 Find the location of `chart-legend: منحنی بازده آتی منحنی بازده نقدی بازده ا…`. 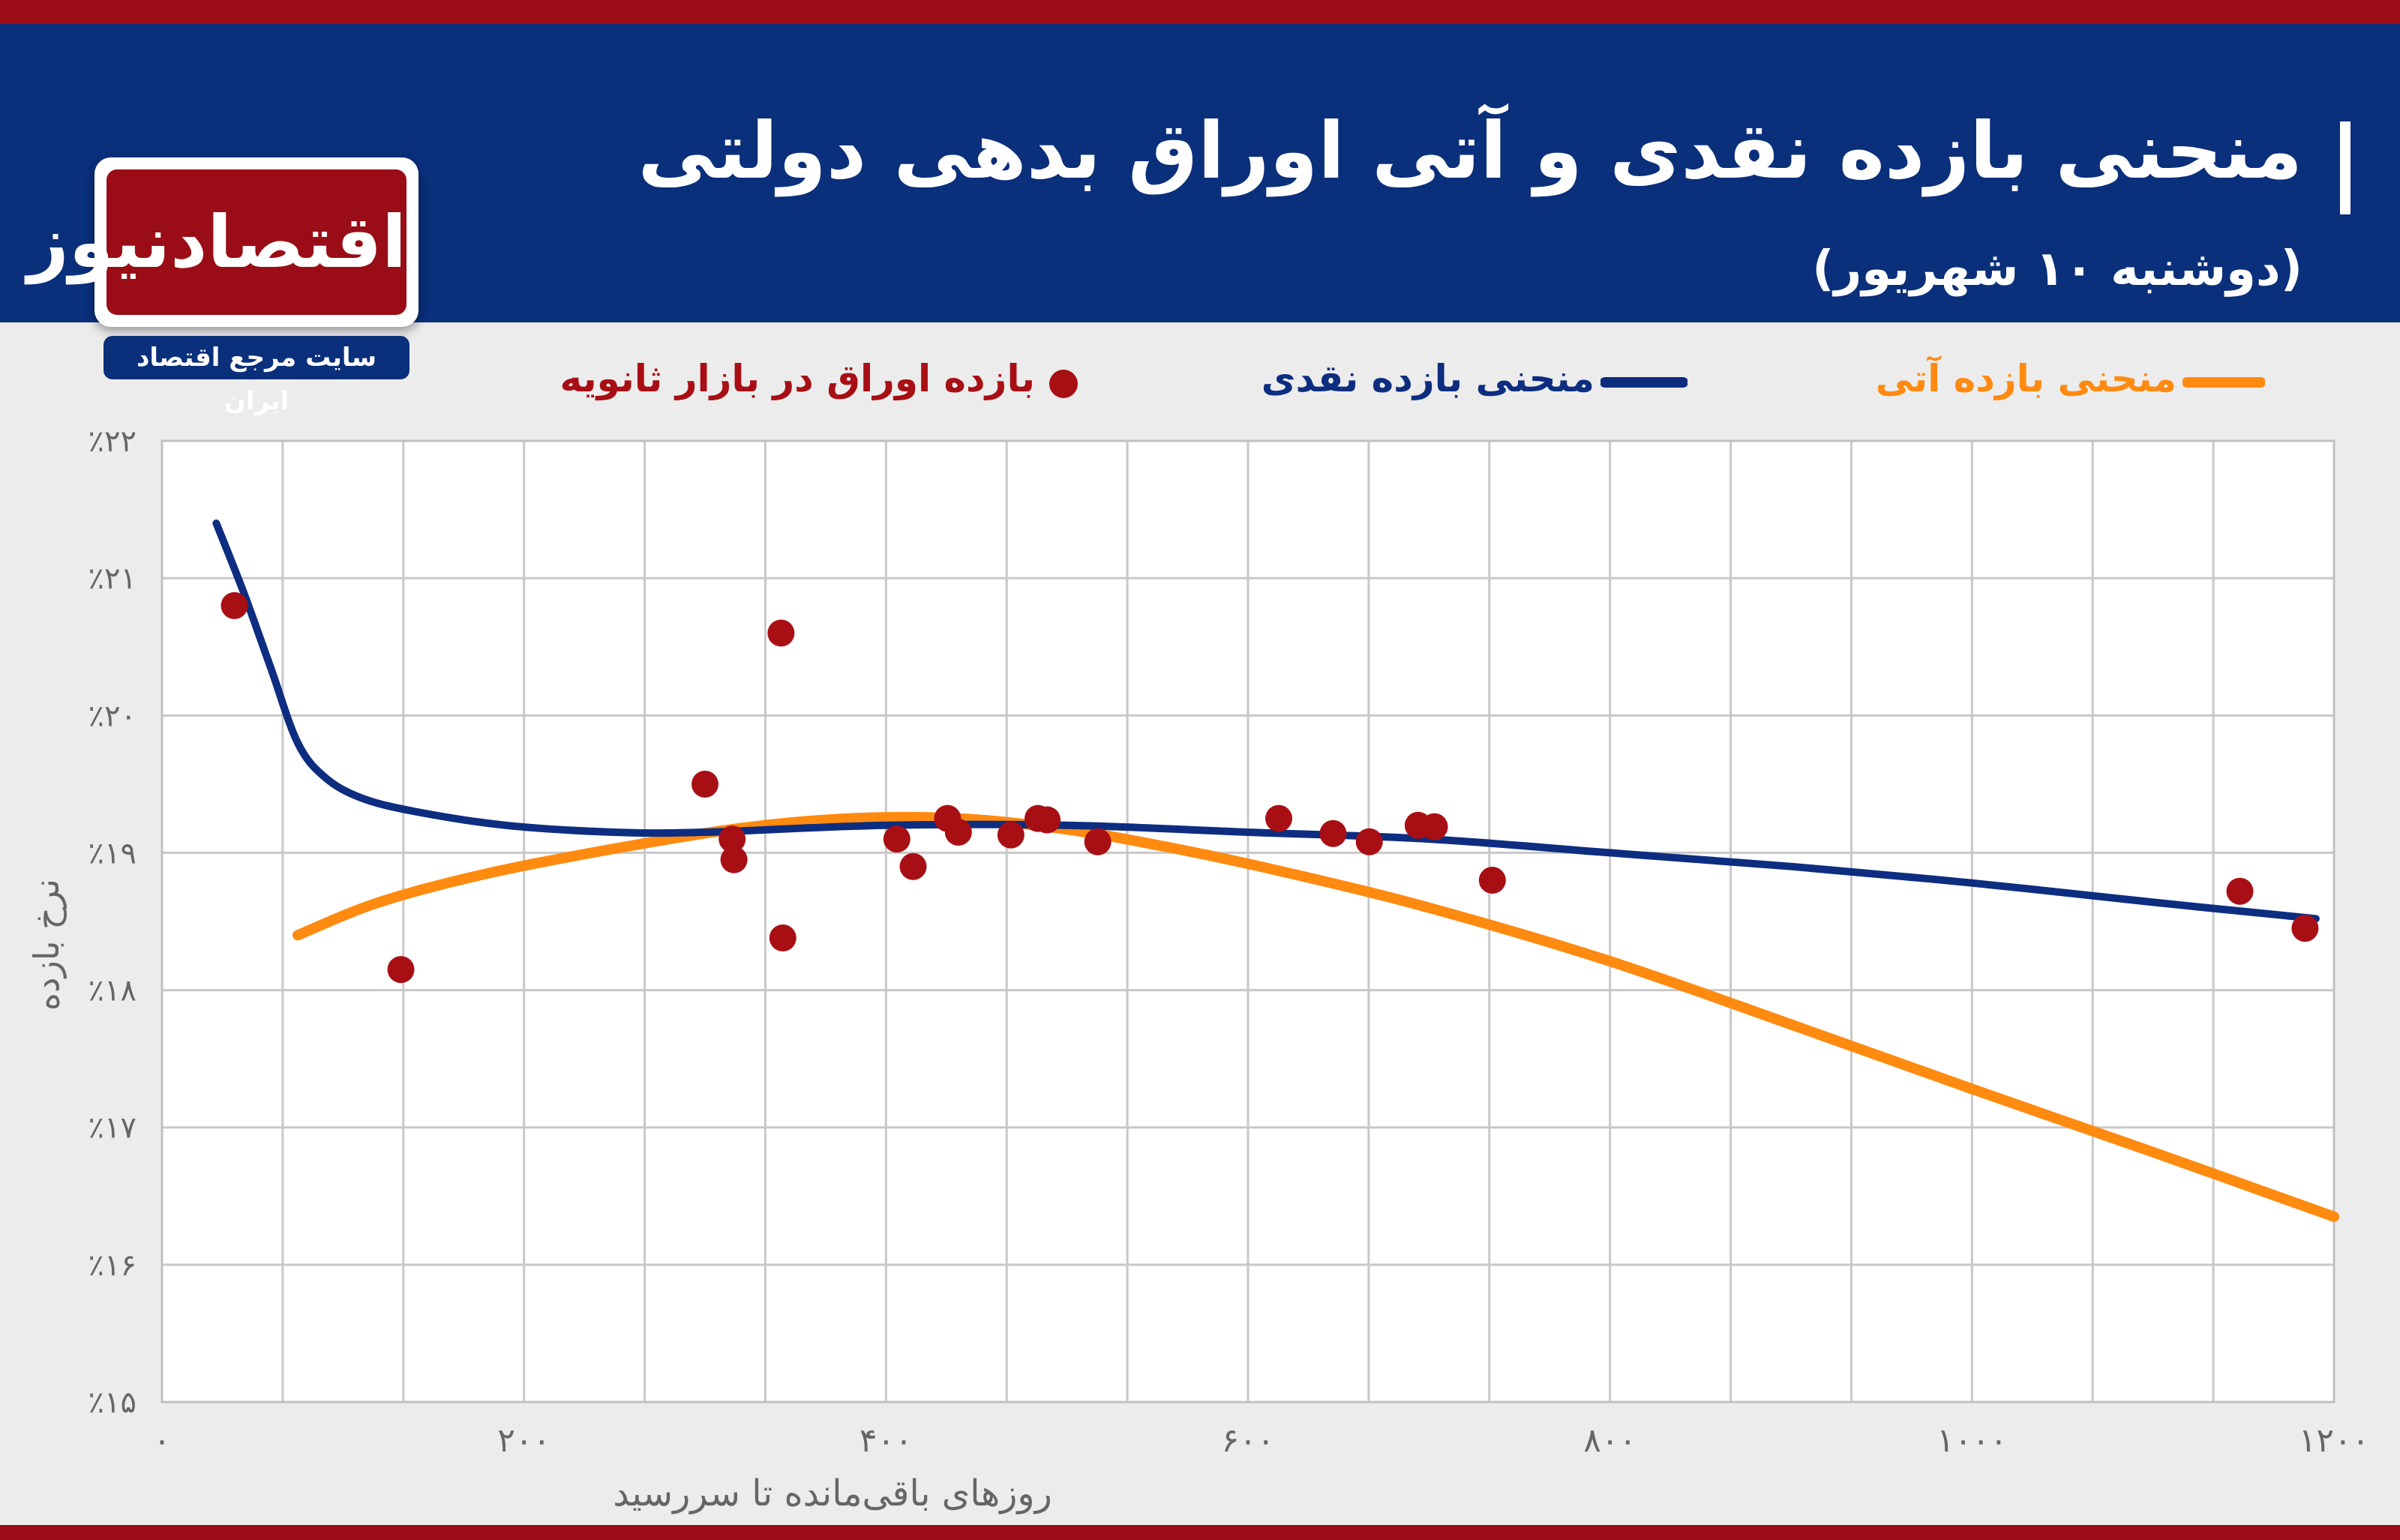

chart-legend: منحنی بازده آتی منحنی بازده نقدی بازده ا… is located at coordinates (1200, 382).